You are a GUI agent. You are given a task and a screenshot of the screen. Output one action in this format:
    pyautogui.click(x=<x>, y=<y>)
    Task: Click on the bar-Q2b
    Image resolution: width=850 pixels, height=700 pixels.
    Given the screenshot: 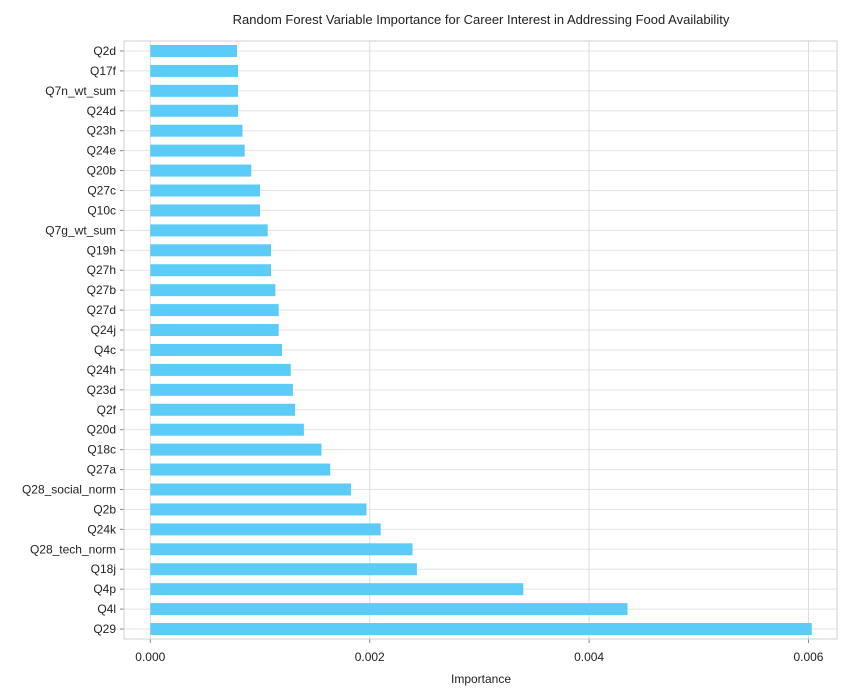 What is the action you would take?
    pyautogui.click(x=258, y=509)
    